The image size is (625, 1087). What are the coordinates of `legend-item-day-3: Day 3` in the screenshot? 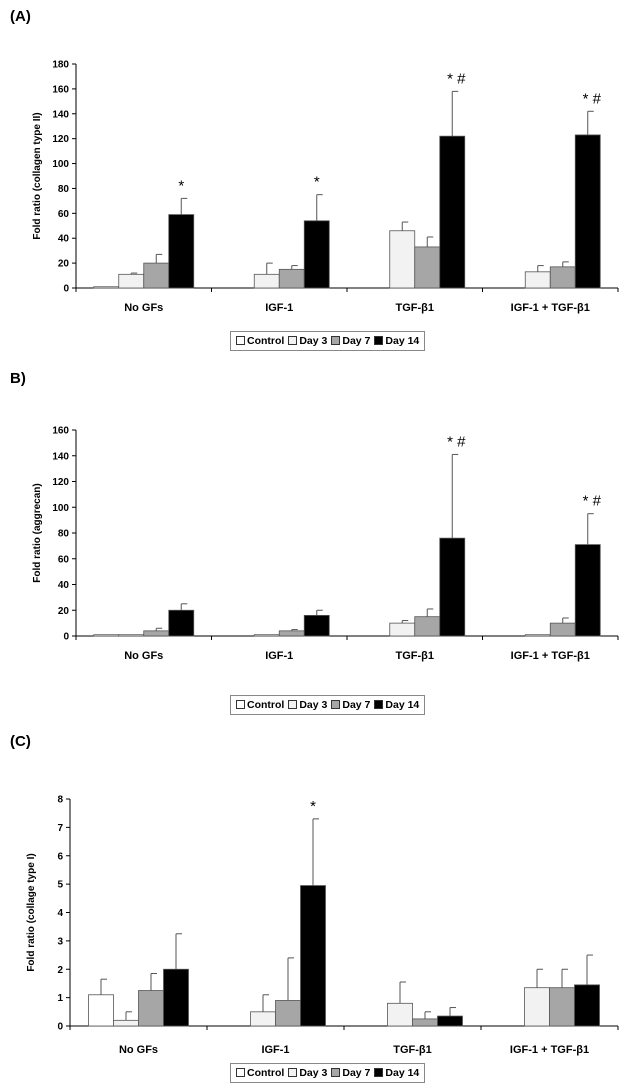 It's located at (307, 705).